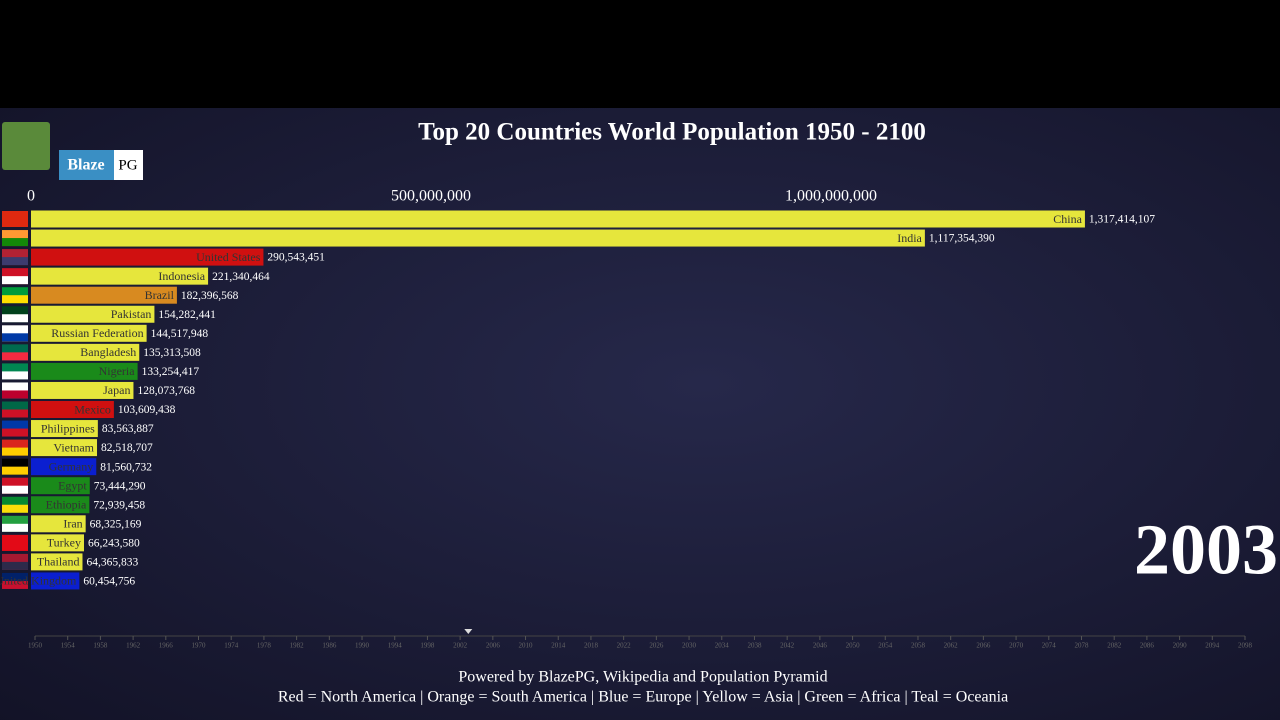 This screenshot has width=1280, height=720. I want to click on bar-label: United Kingdom, so click(38, 581).